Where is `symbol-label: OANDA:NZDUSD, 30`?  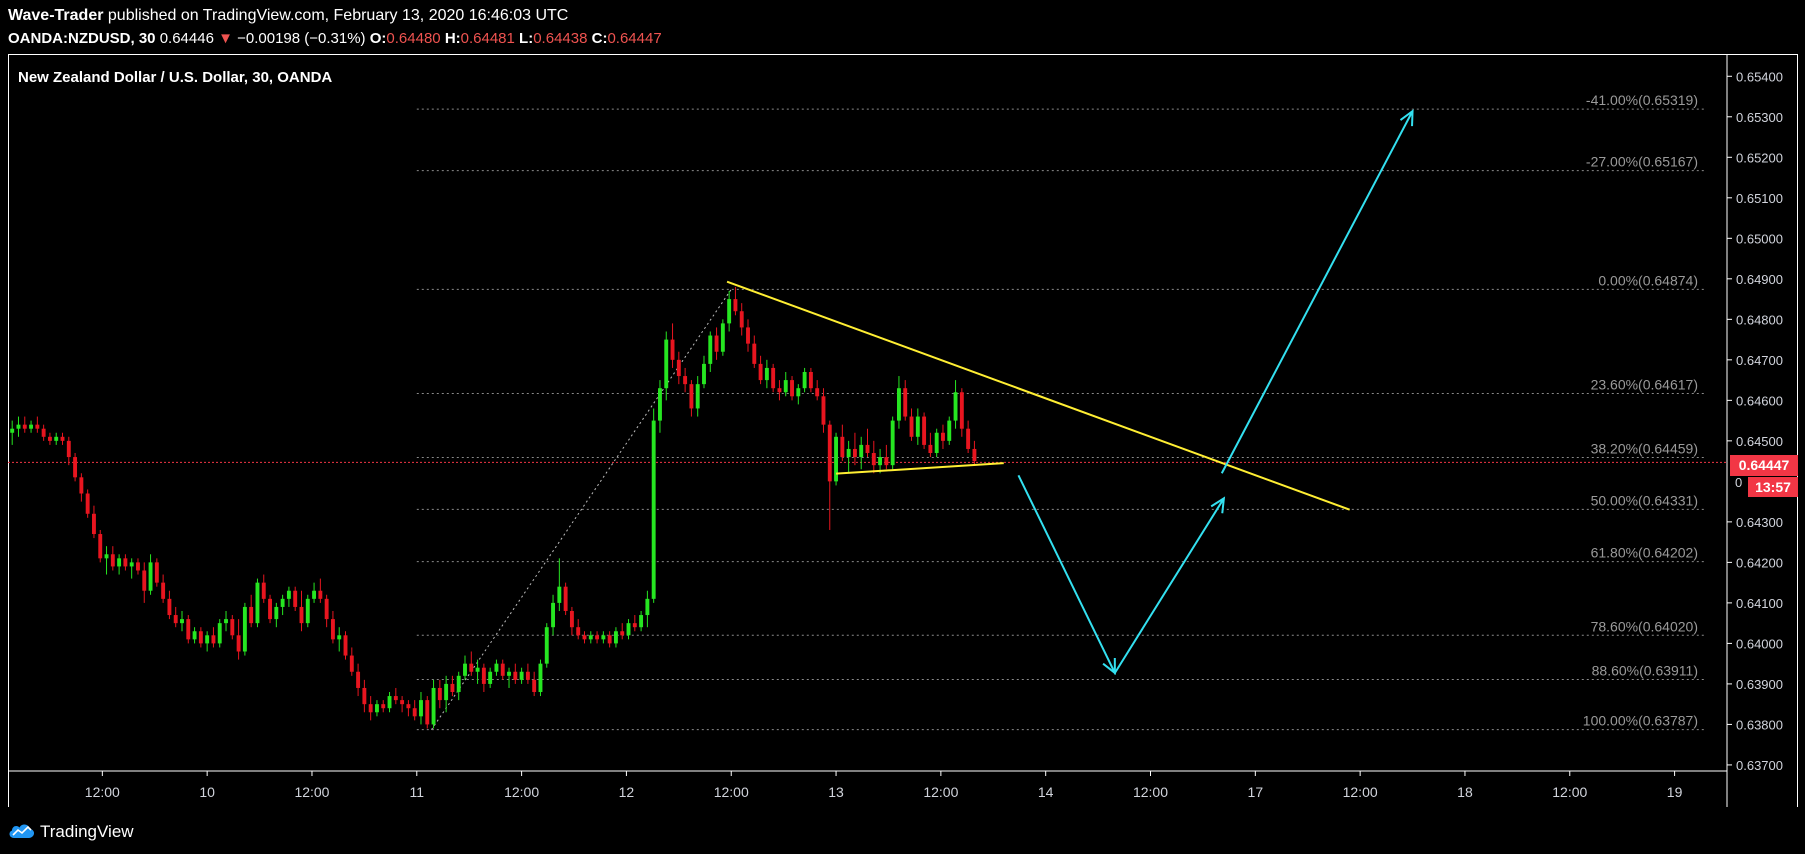 symbol-label: OANDA:NZDUSD, 30 is located at coordinates (82, 38).